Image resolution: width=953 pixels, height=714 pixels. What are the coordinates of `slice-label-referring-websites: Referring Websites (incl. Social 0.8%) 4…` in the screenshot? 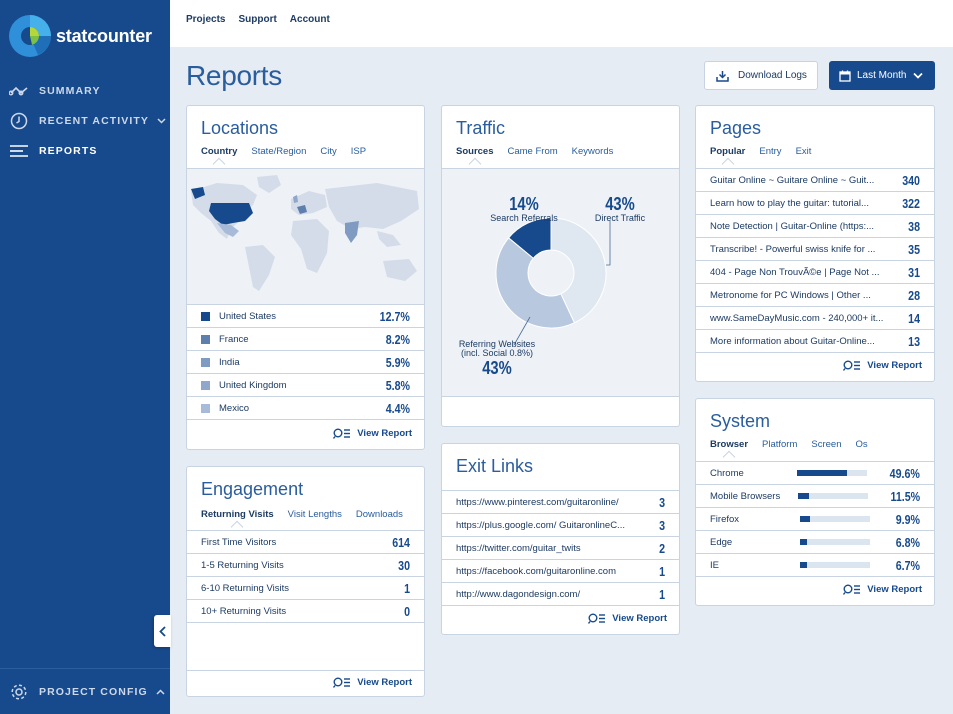 It's located at (497, 358).